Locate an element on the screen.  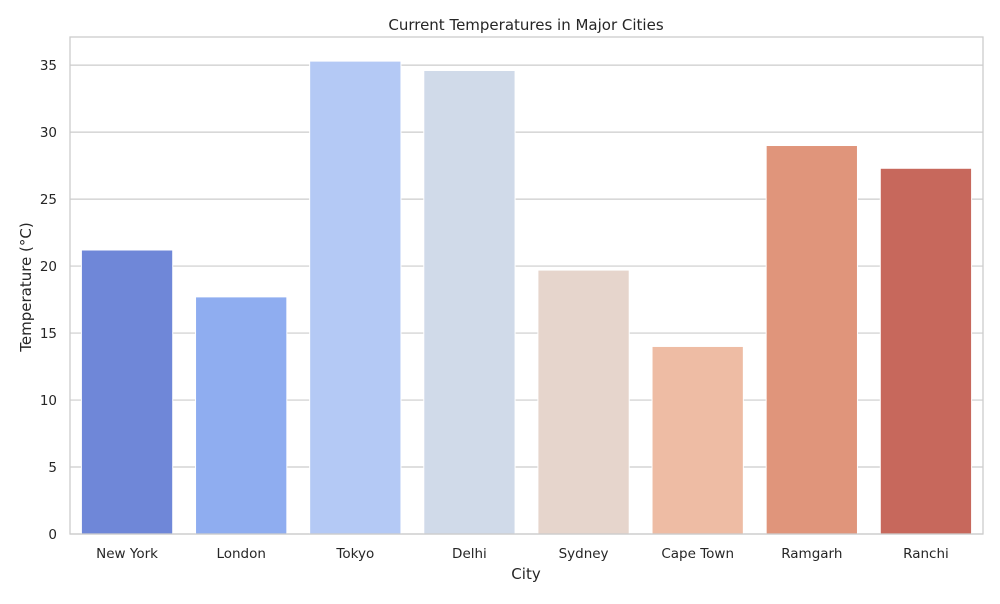
x-tick-label: Delhi is located at coordinates (469, 554).